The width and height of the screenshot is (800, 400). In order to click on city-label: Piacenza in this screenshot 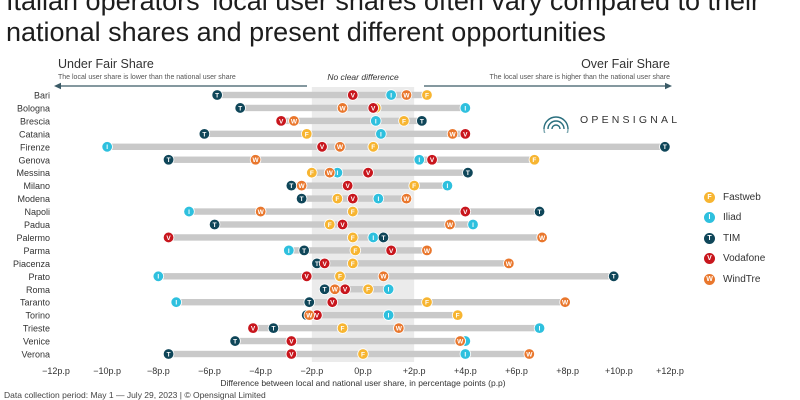, I will do `click(31, 264)`.